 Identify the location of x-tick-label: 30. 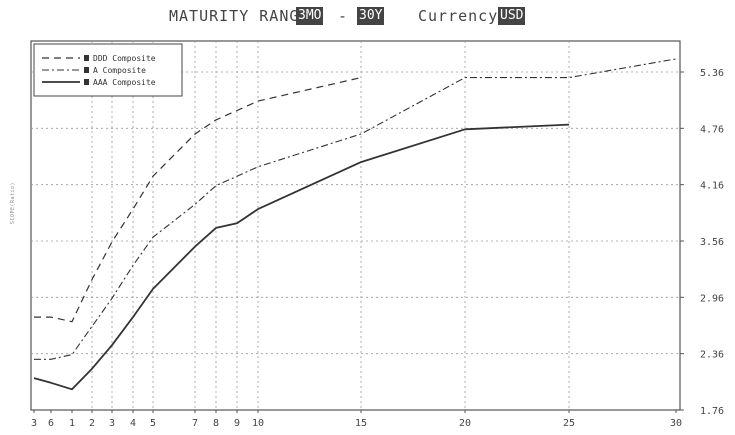
(676, 423).